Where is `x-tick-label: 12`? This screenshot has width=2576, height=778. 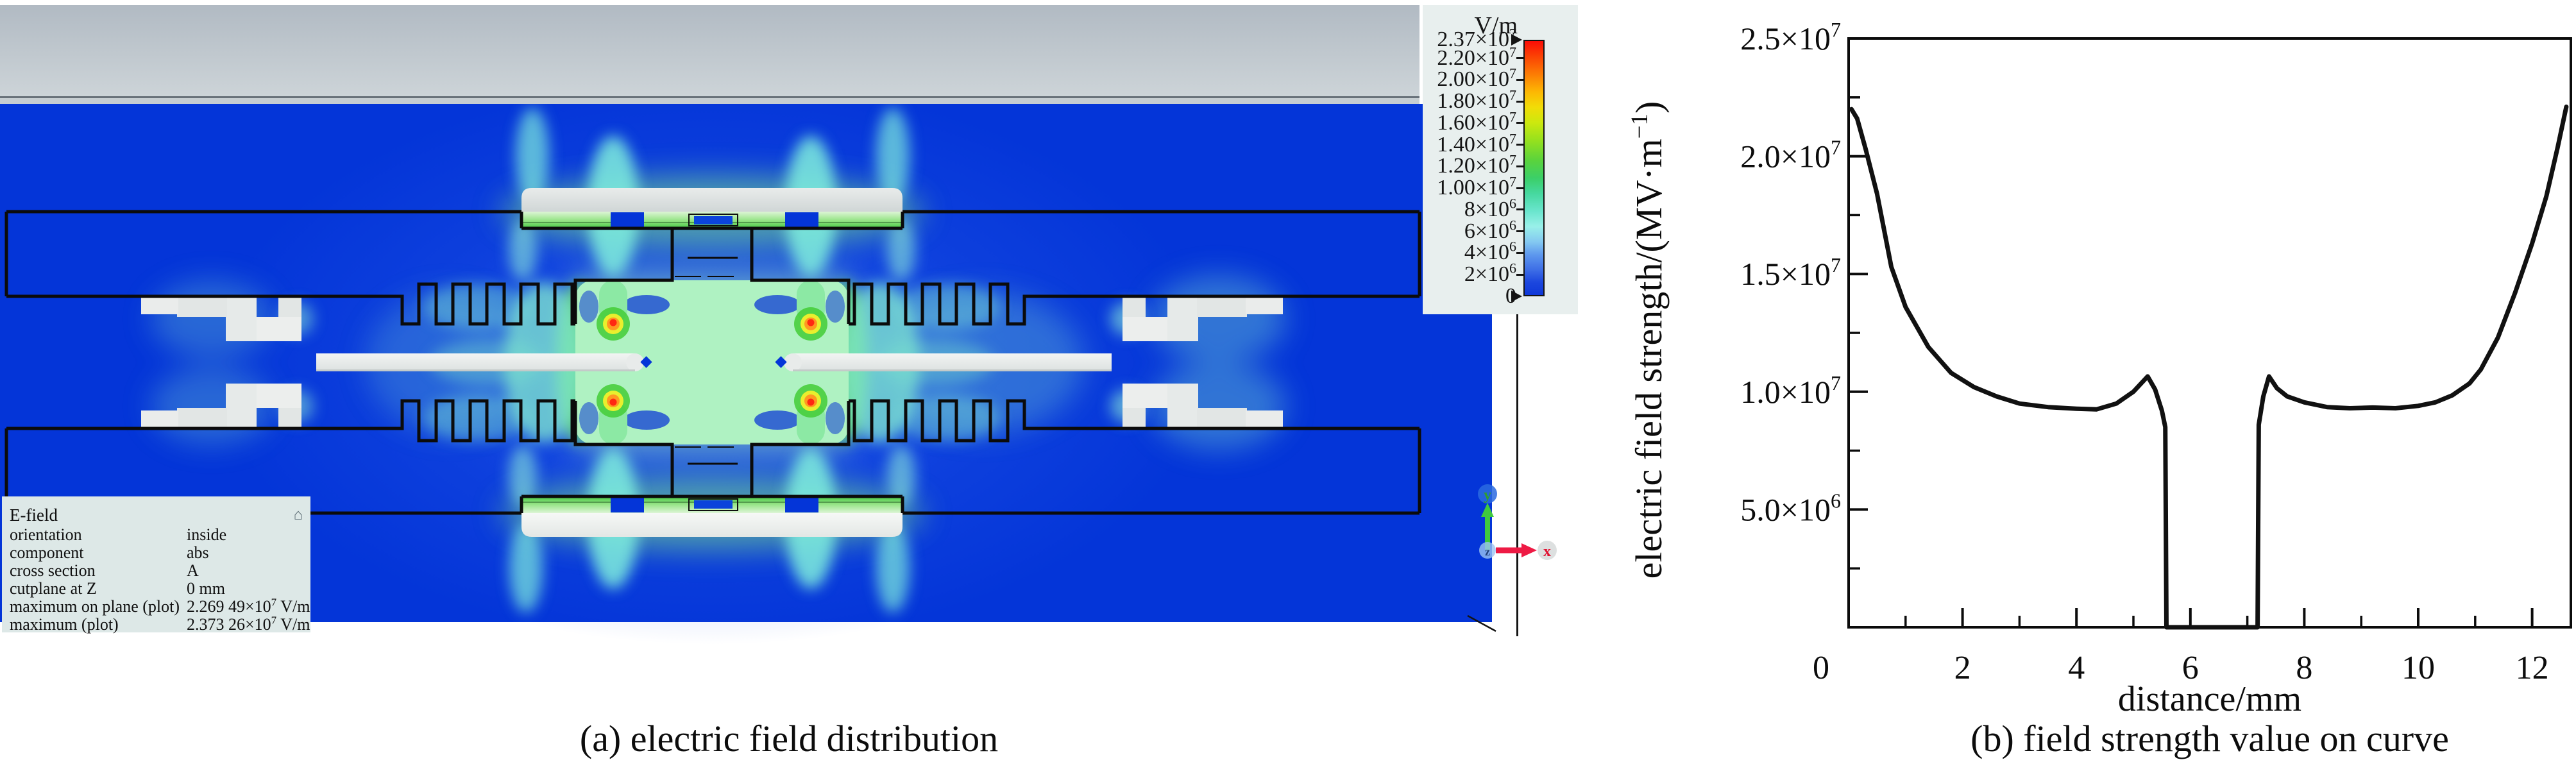 x-tick-label: 12 is located at coordinates (2532, 668).